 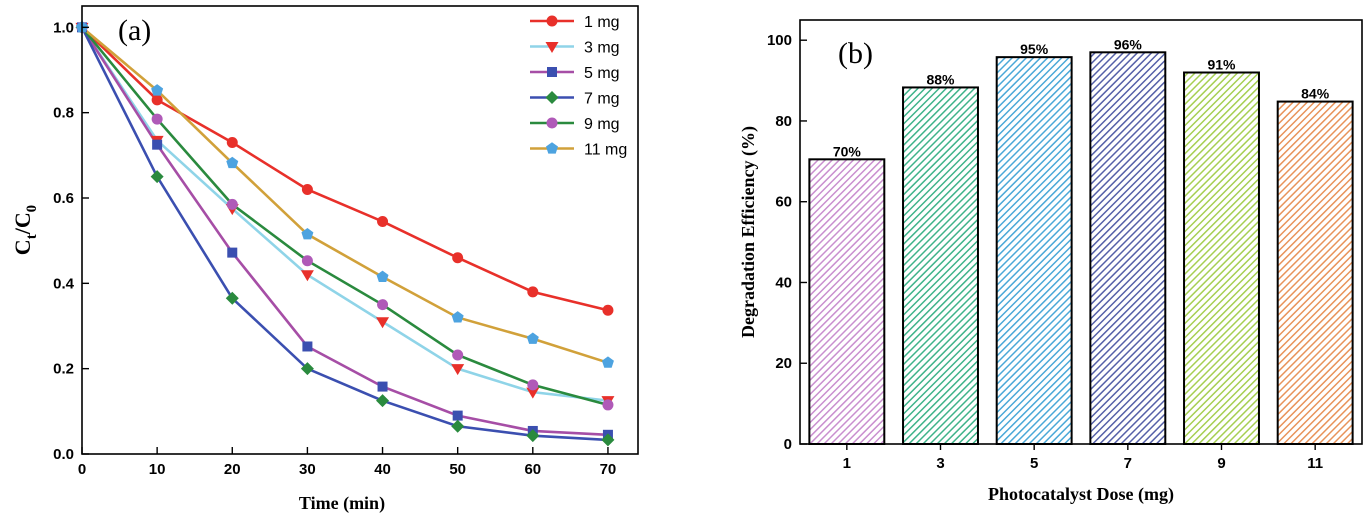 What do you see at coordinates (1315, 94) in the screenshot?
I see `bar-value-label-11mg: 84%` at bounding box center [1315, 94].